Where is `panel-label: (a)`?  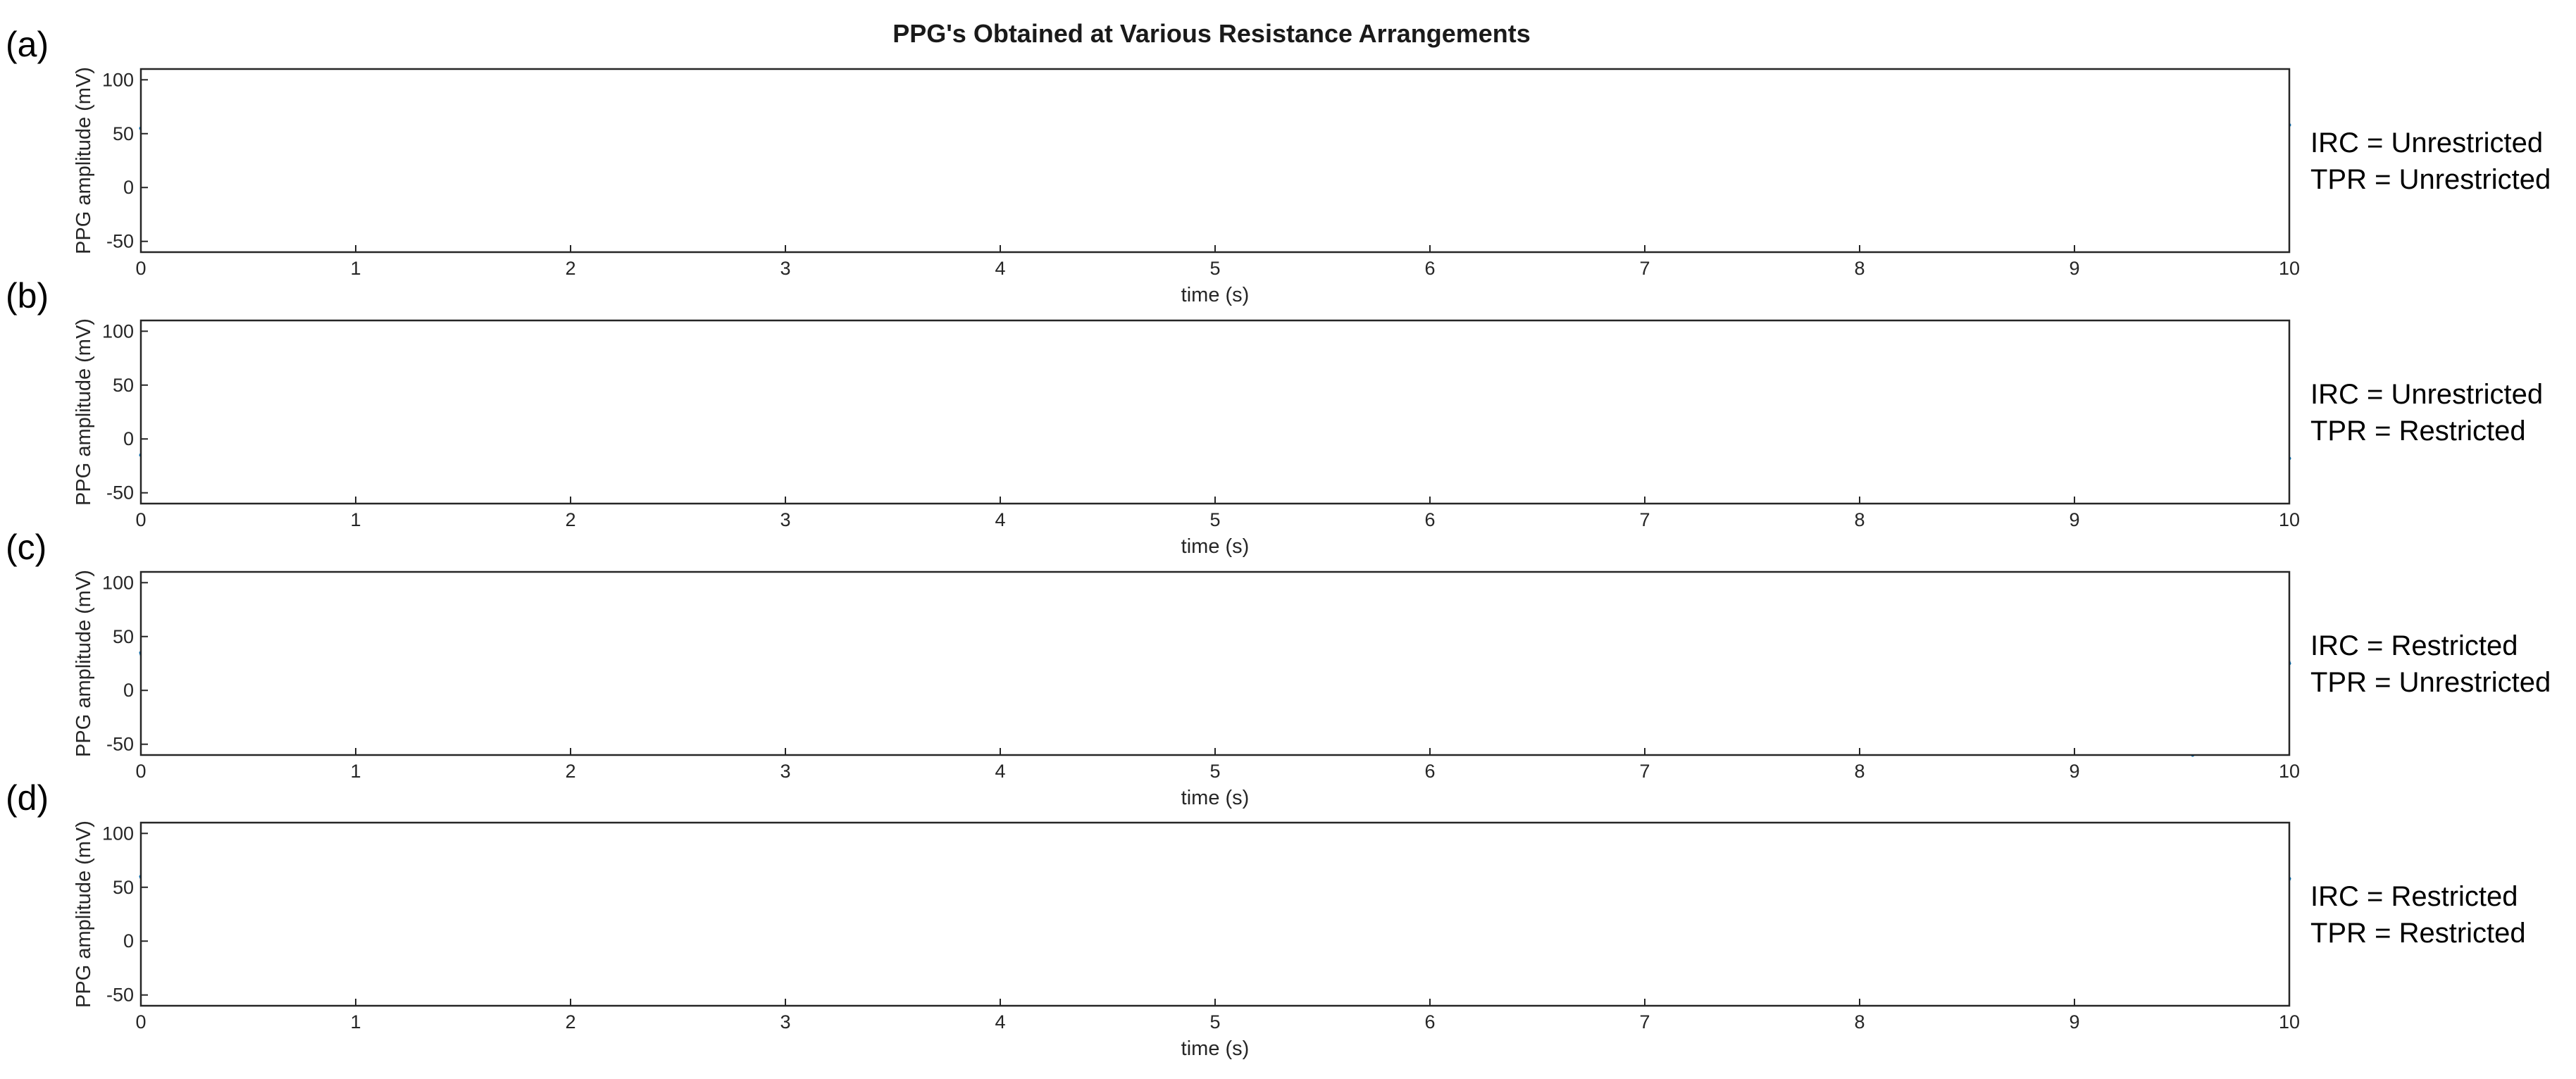
panel-label: (a) is located at coordinates (28, 45).